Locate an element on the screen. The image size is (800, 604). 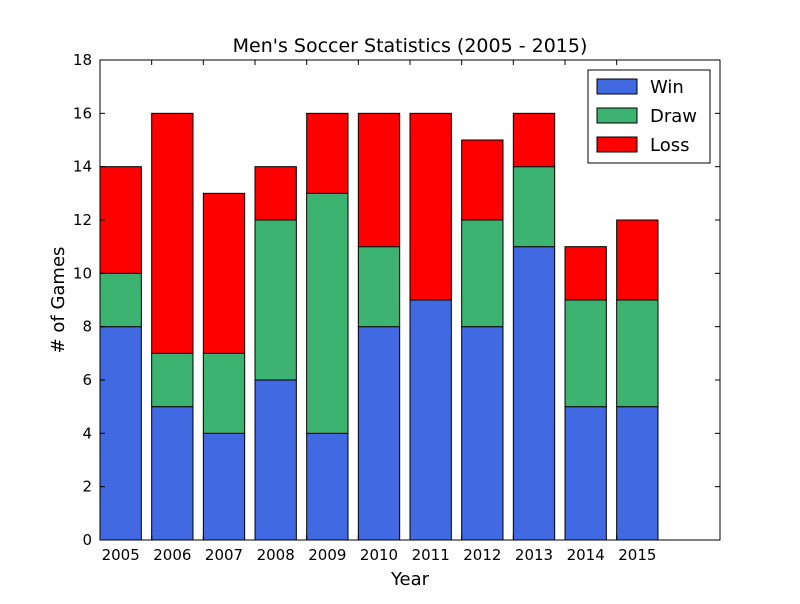
bar-loss-2005 is located at coordinates (120, 220).